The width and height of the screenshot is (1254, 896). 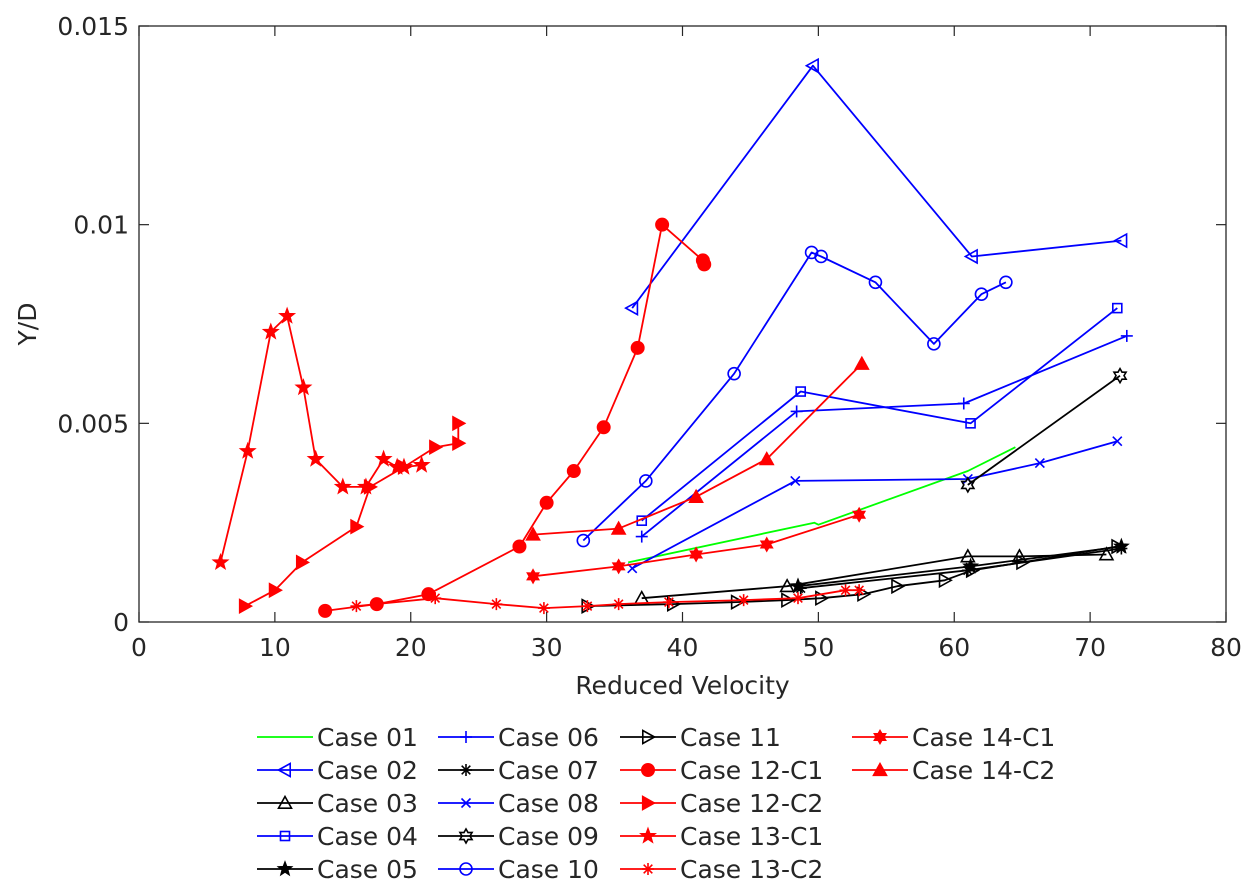 I want to click on legend-label: Case 14-C1, so click(x=983, y=737).